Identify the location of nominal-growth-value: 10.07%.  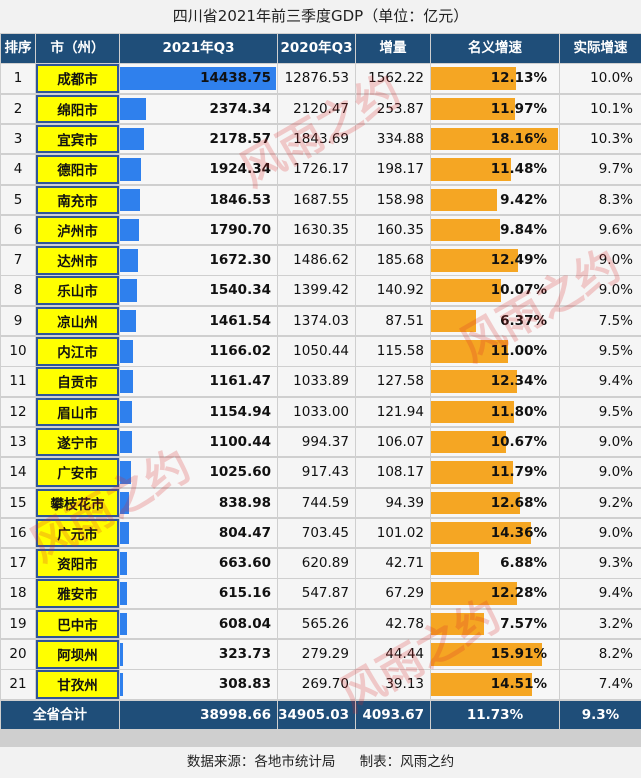
(518, 290).